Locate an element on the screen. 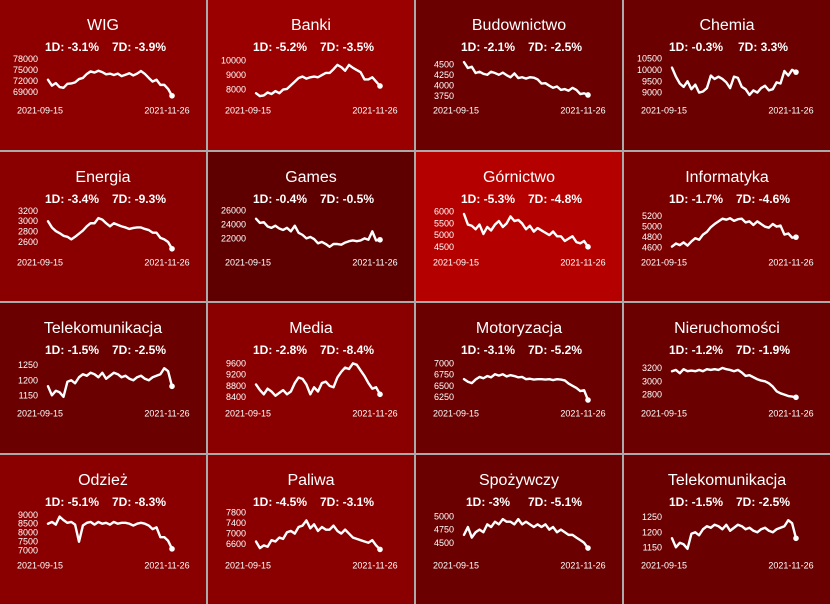 The height and width of the screenshot is (604, 830). y-tick-label: 6250 is located at coordinates (444, 397).